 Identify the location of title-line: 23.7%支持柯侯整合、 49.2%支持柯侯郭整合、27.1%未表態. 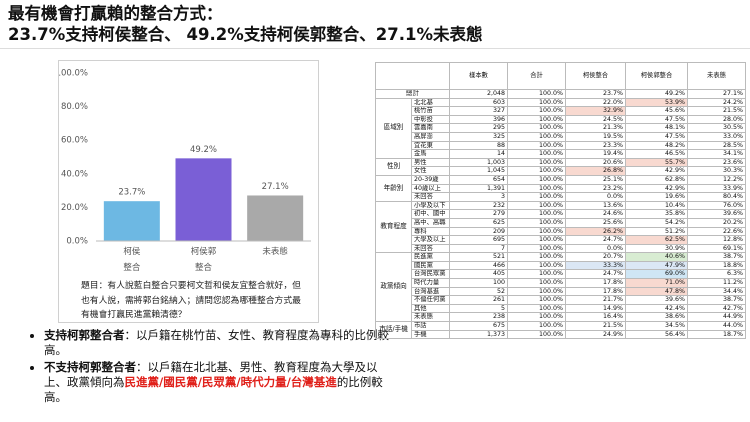
(245, 34).